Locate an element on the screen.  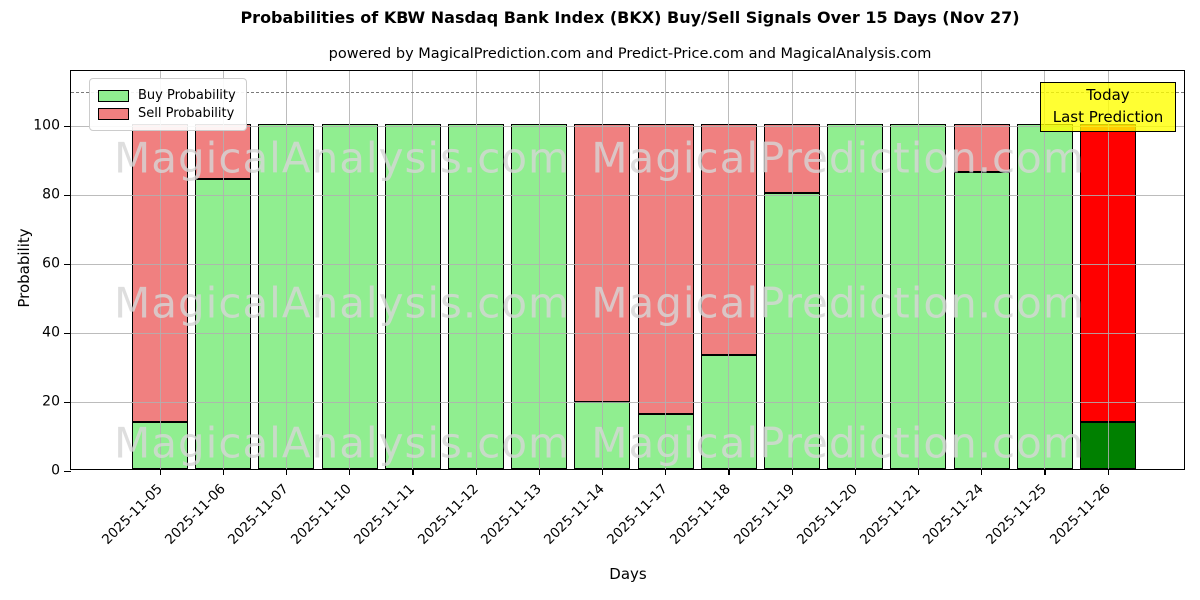
y-tick-label-40: 40 is located at coordinates (51, 332).